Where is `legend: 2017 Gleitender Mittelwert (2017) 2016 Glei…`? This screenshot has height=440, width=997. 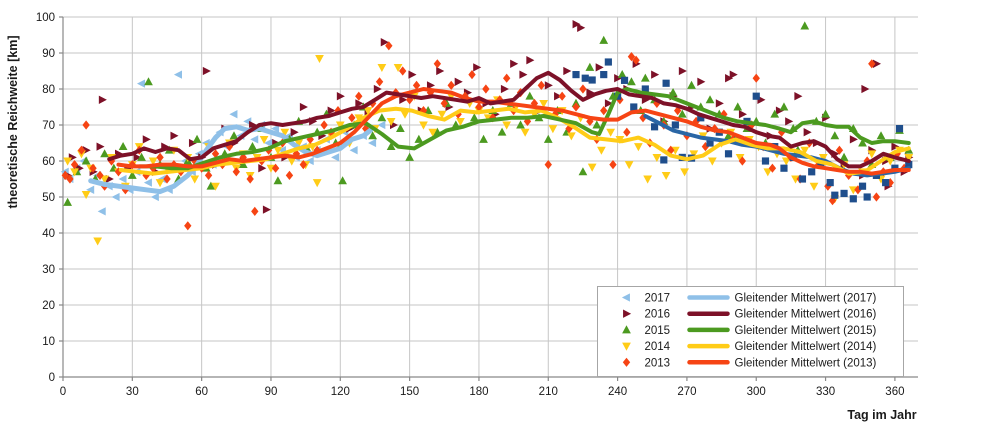
legend: 2017 Gleitender Mittelwert (2017) 2016 Glei… is located at coordinates (750, 331).